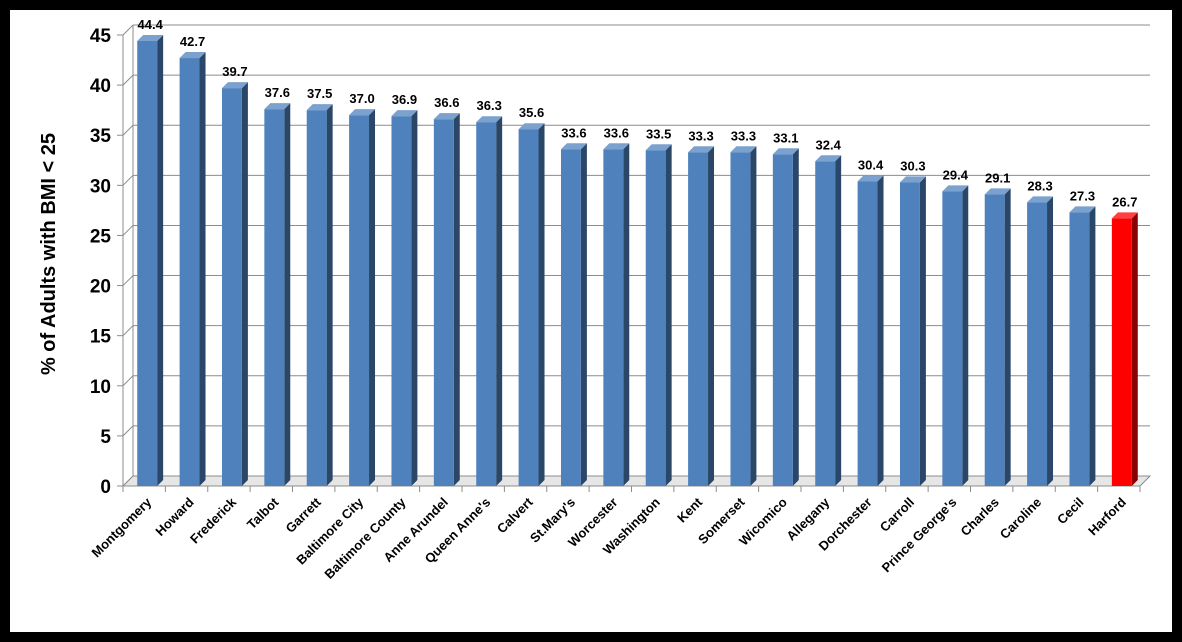  What do you see at coordinates (101, 136) in the screenshot?
I see `y-tick-label: 35` at bounding box center [101, 136].